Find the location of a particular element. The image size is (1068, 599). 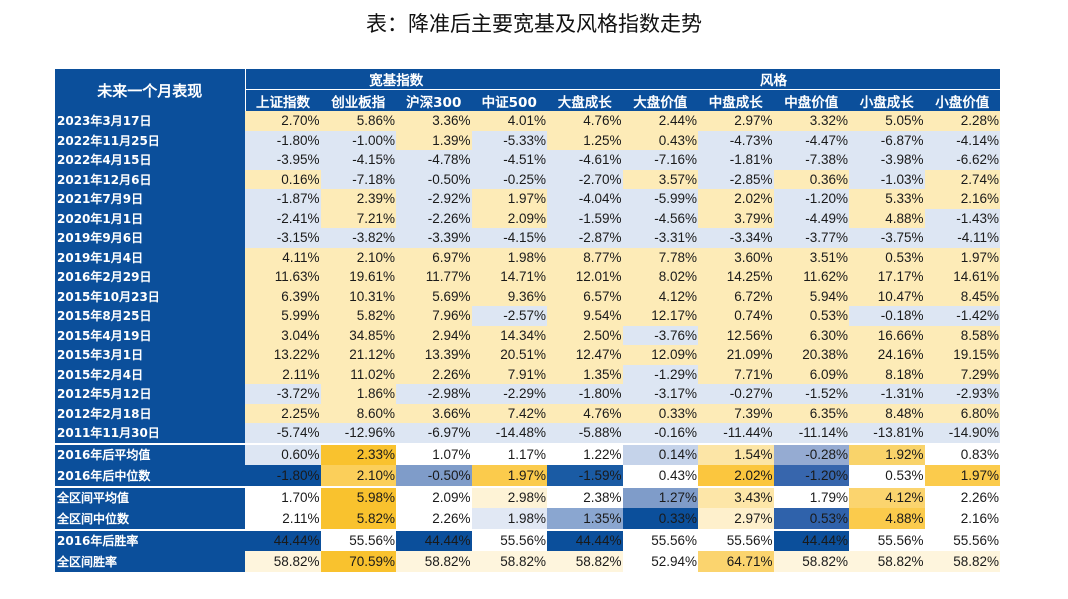

table-cell: -1.31% is located at coordinates (887, 394).